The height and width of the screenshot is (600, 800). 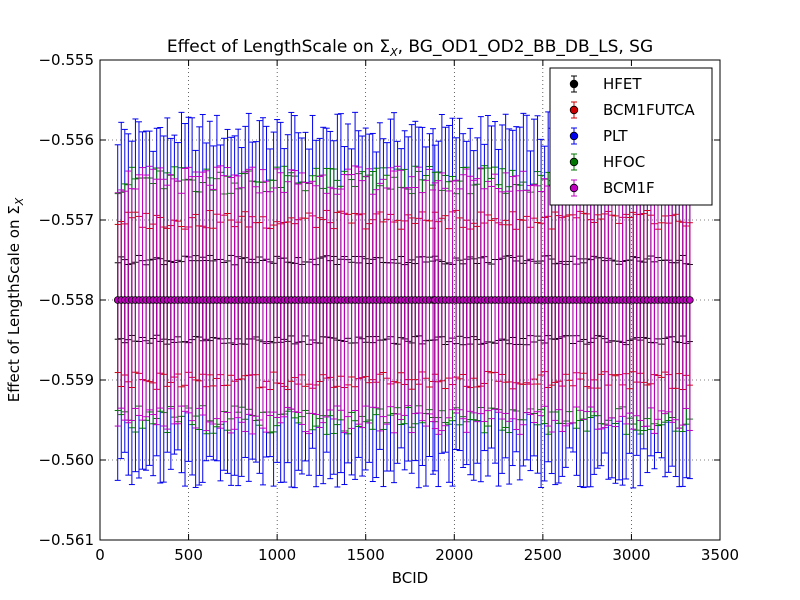 What do you see at coordinates (15, 299) in the screenshot?
I see `y-axis-label: Effect of LengthScale on ΣX` at bounding box center [15, 299].